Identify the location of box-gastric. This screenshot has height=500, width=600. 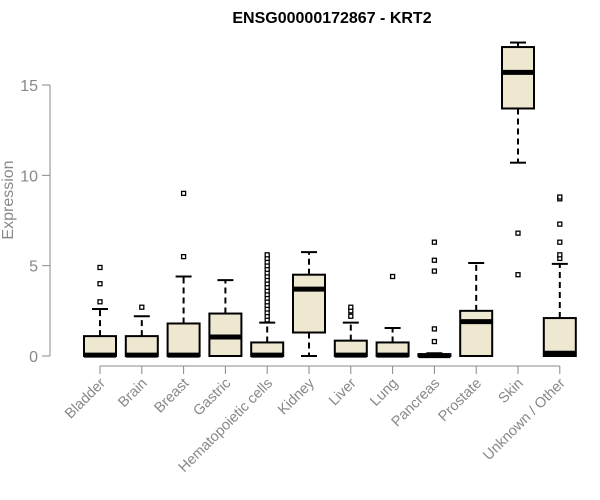
(225, 318).